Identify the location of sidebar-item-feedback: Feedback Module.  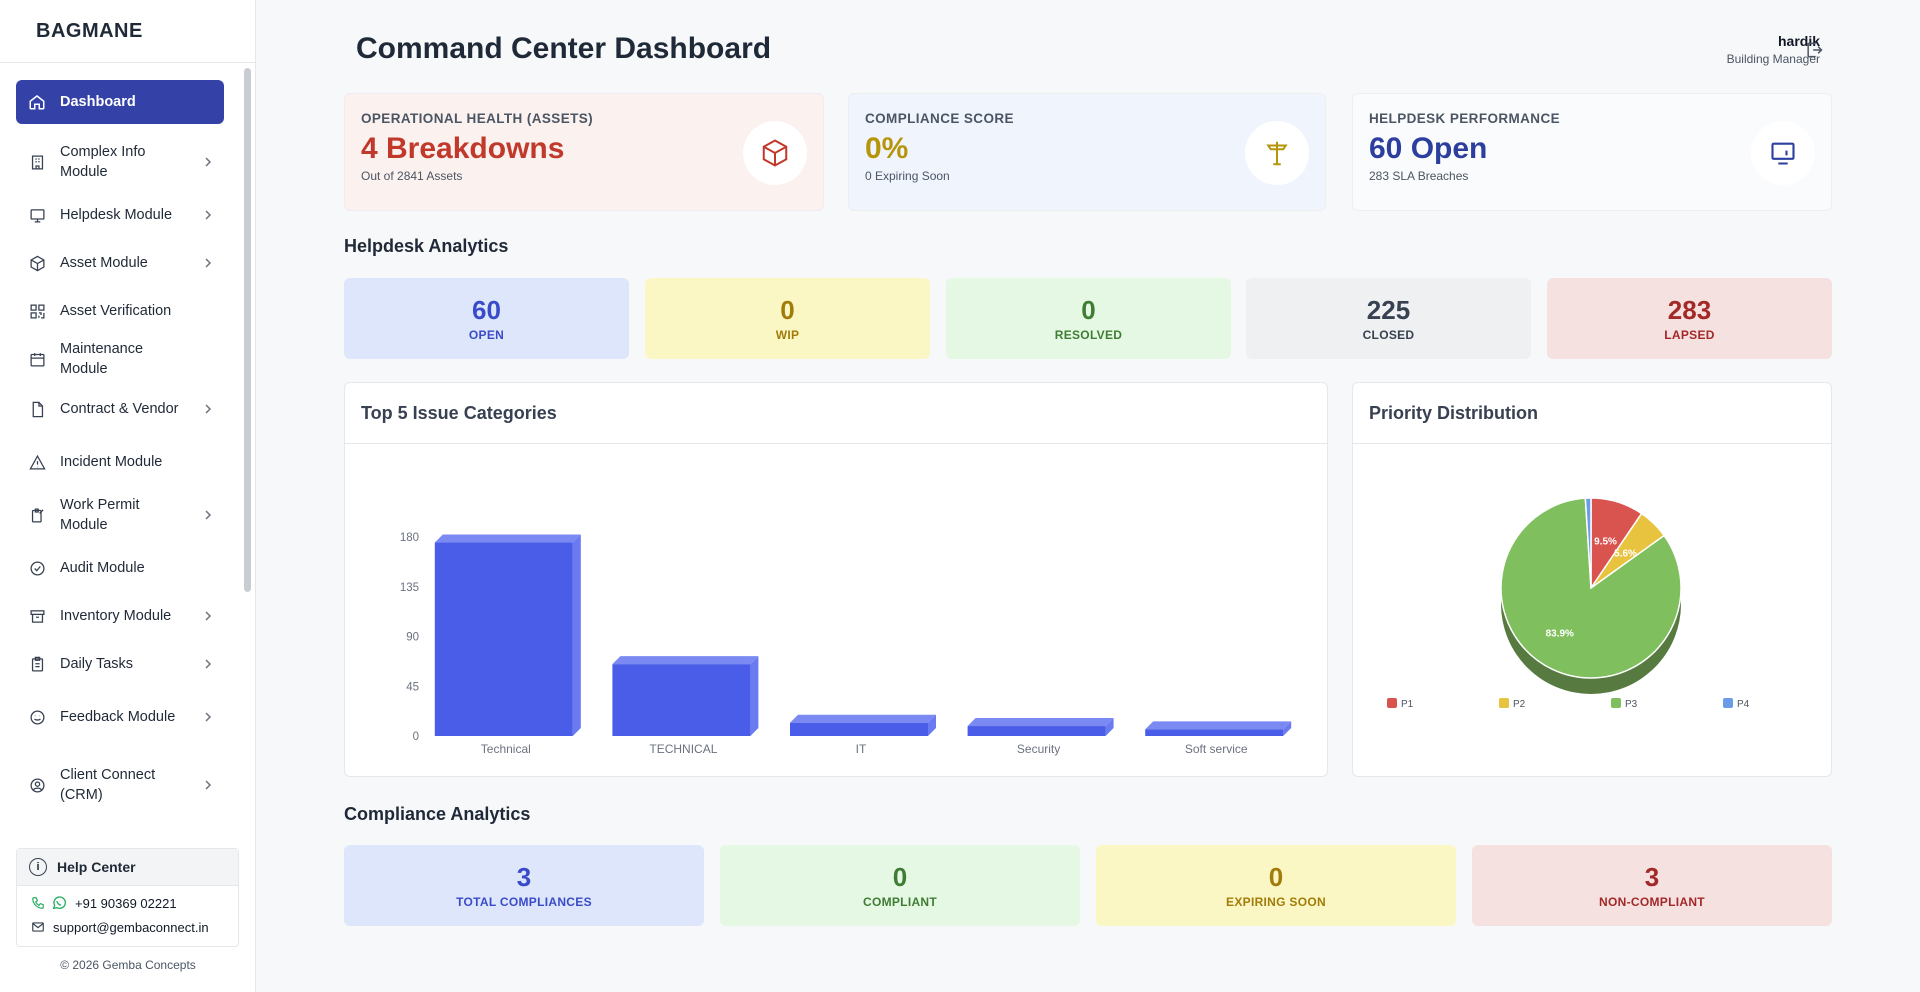
(120, 717).